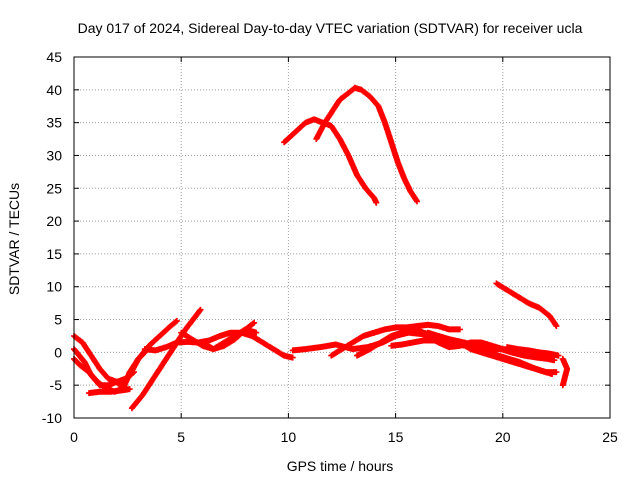  What do you see at coordinates (54, 123) in the screenshot?
I see `y-tick-label: 35` at bounding box center [54, 123].